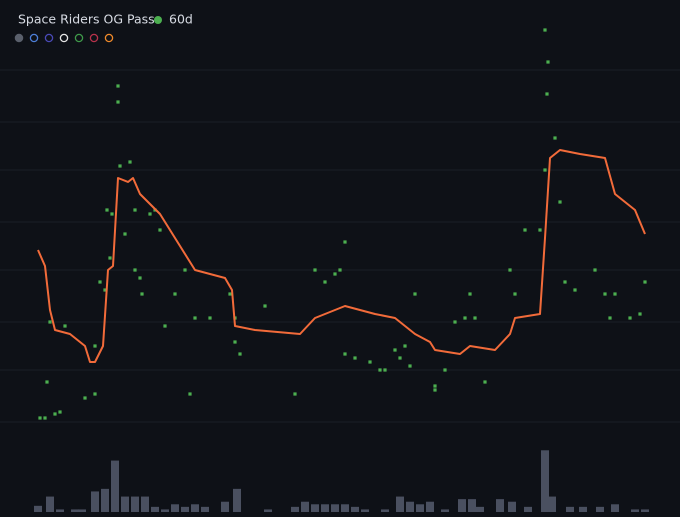 This screenshot has width=680, height=517. I want to click on legend-label: 60d, so click(181, 19).